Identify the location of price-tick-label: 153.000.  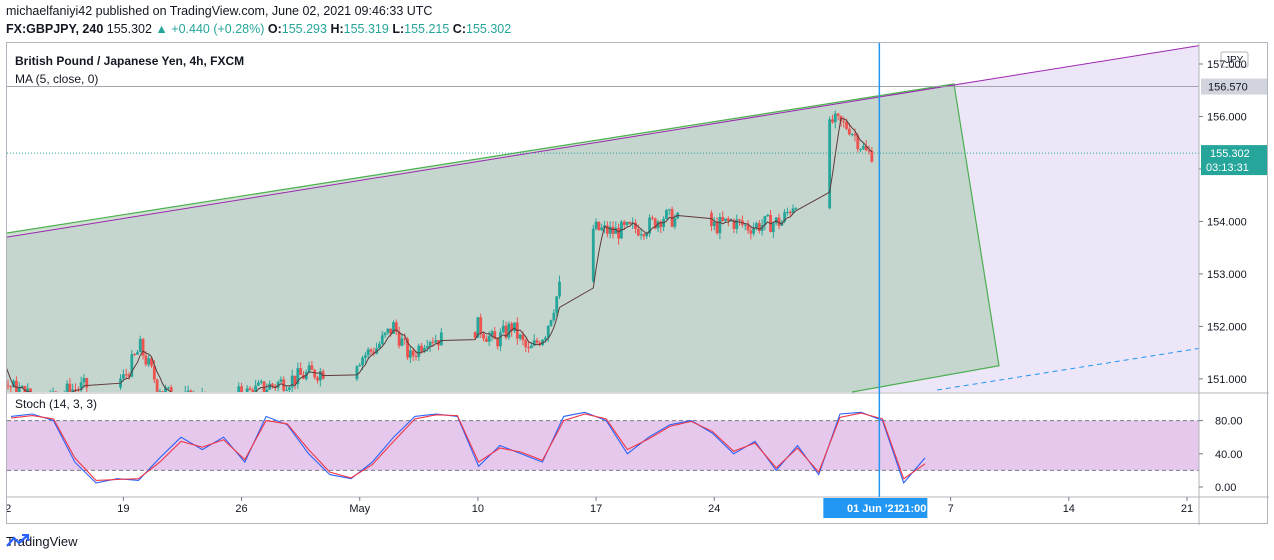
(1227, 275).